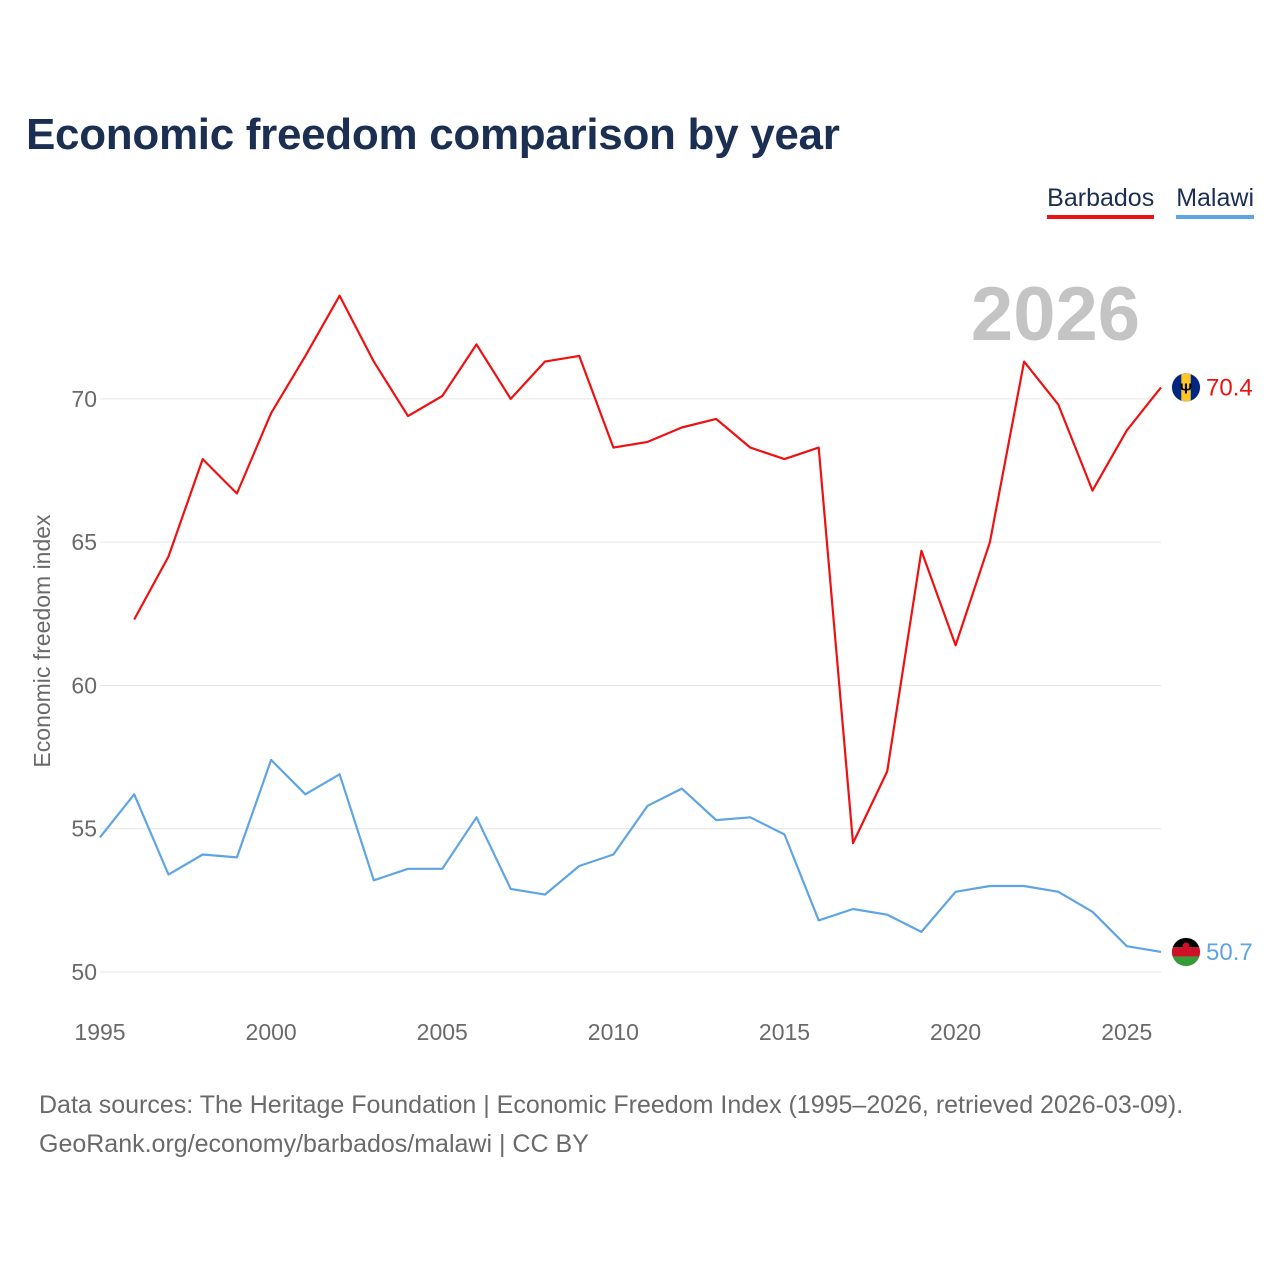 This screenshot has width=1280, height=1280. What do you see at coordinates (84, 829) in the screenshot?
I see `y-tick-label-55: 55` at bounding box center [84, 829].